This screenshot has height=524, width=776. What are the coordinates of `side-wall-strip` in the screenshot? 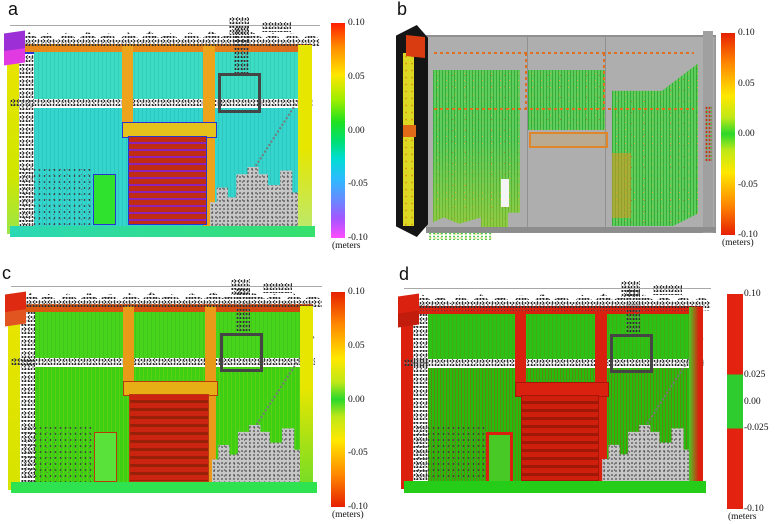 It's located at (408, 139).